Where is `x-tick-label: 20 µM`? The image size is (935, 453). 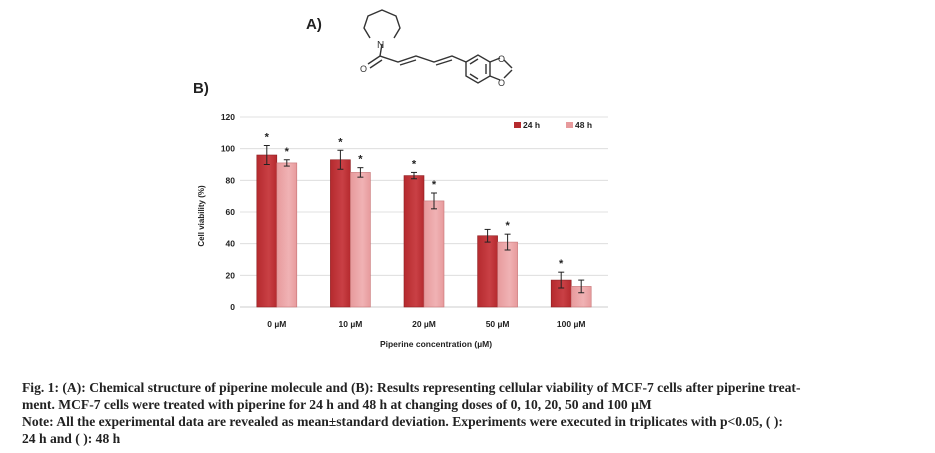 x-tick-label: 20 µM is located at coordinates (424, 324).